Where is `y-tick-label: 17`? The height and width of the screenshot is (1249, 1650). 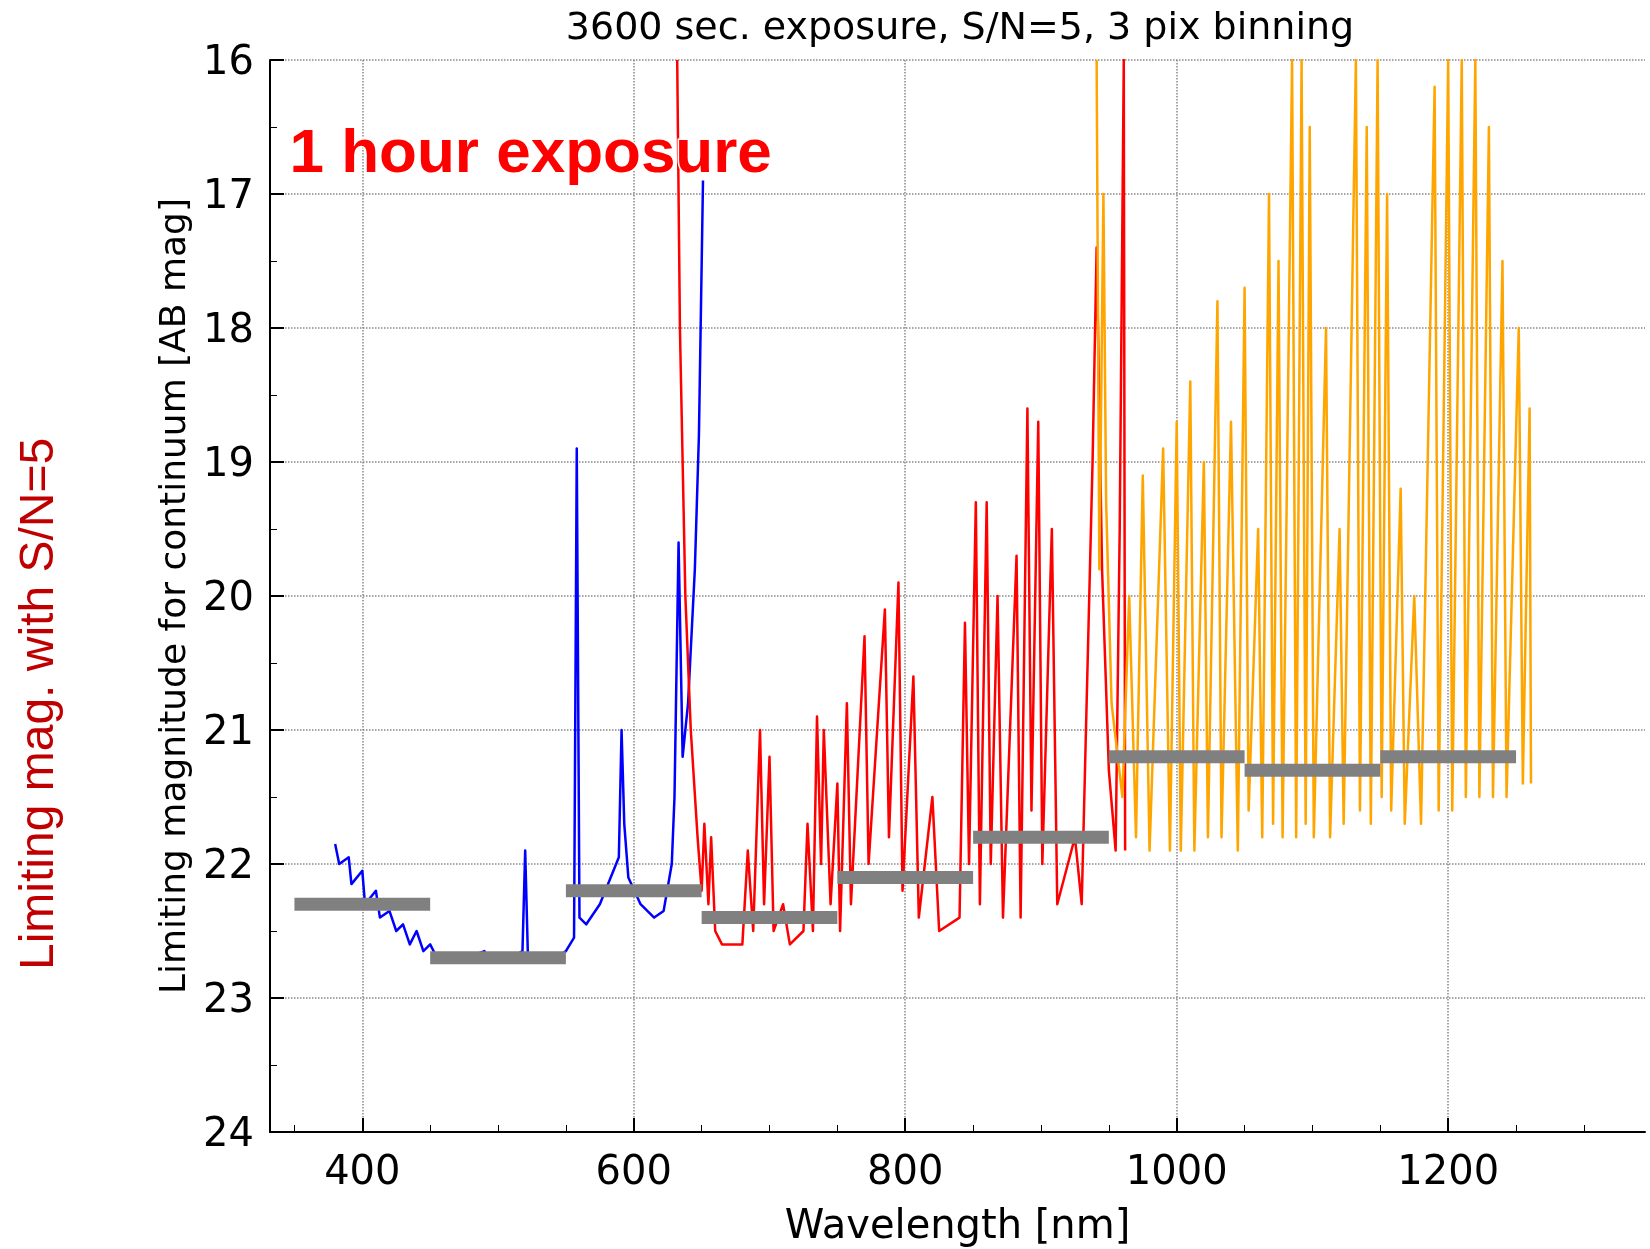
y-tick-label: 17 is located at coordinates (228, 194).